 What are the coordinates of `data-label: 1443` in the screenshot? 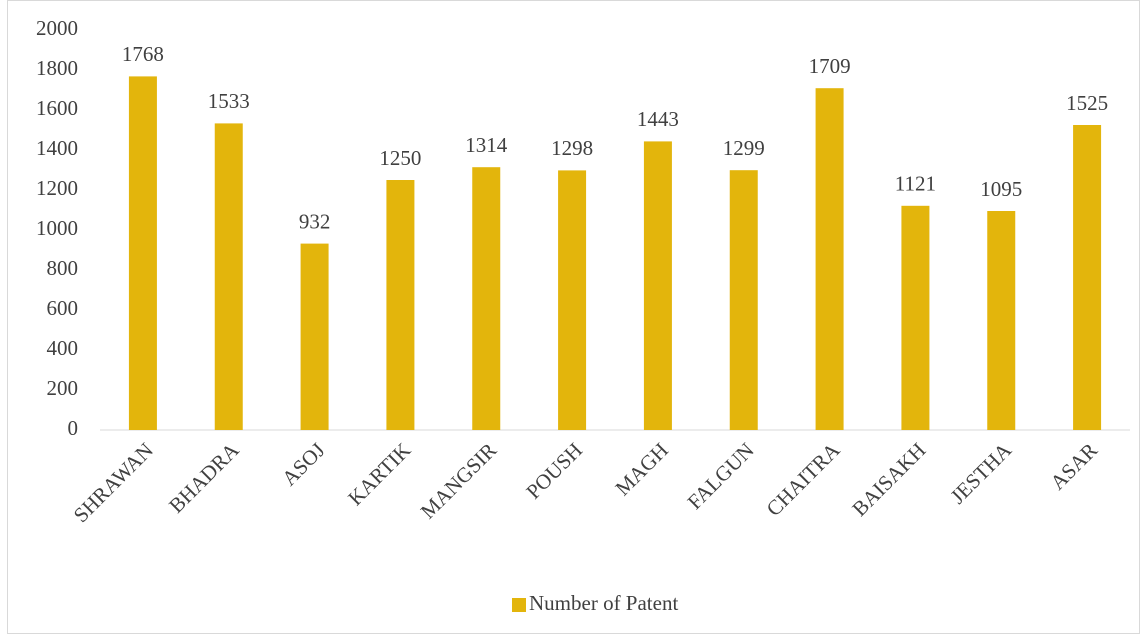 It's located at (658, 119).